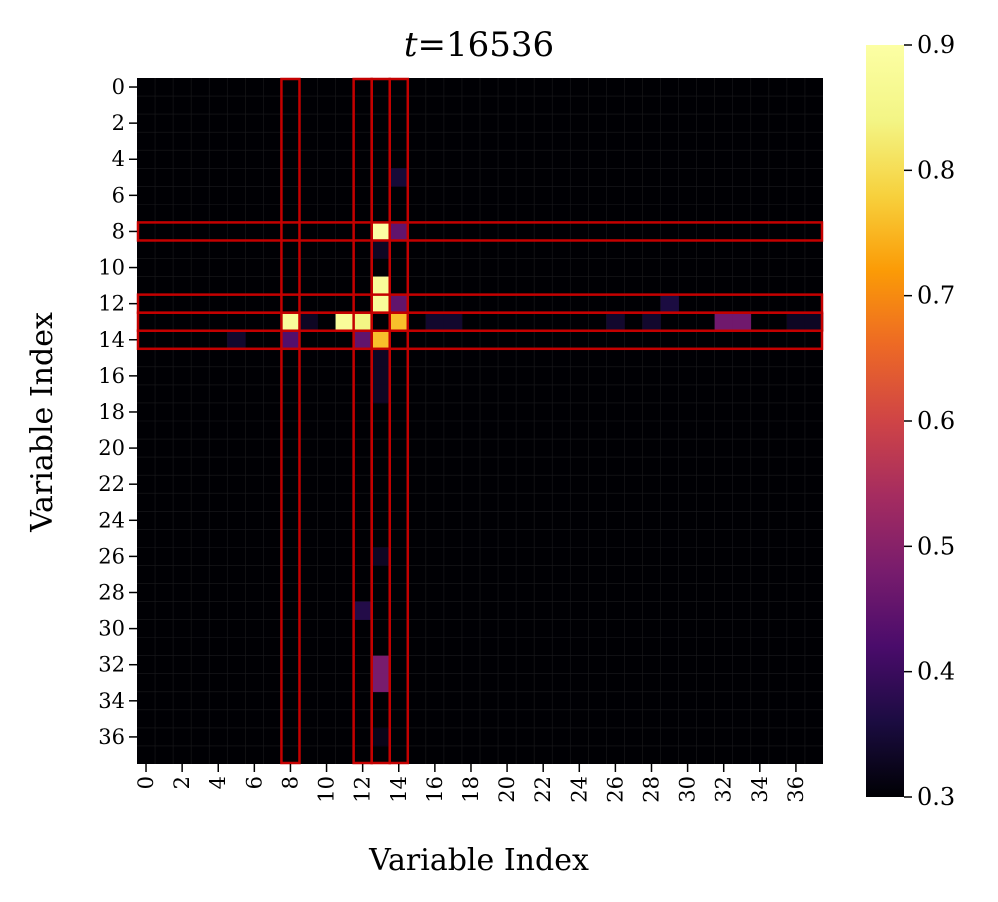 The height and width of the screenshot is (902, 998). Describe the element at coordinates (478, 860) in the screenshot. I see `x-axis-label: Variable Index` at that location.